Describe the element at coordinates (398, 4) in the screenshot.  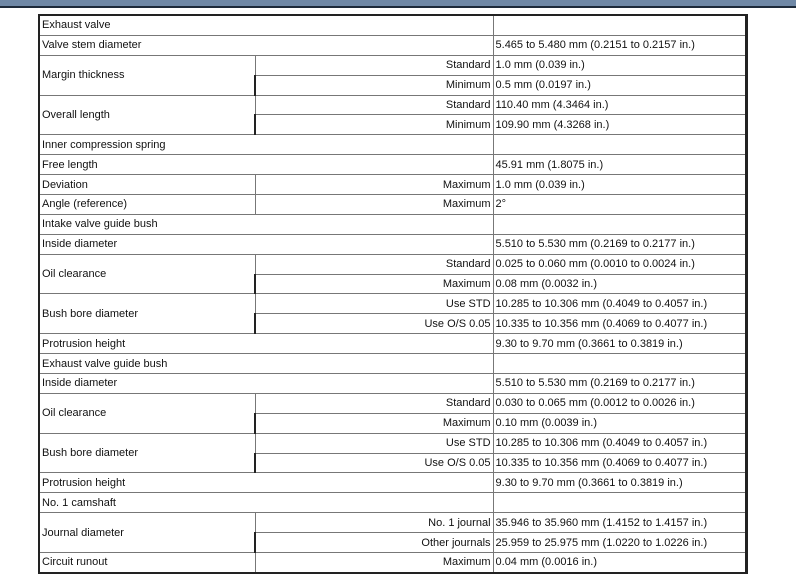
I see `window-top-bar` at that location.